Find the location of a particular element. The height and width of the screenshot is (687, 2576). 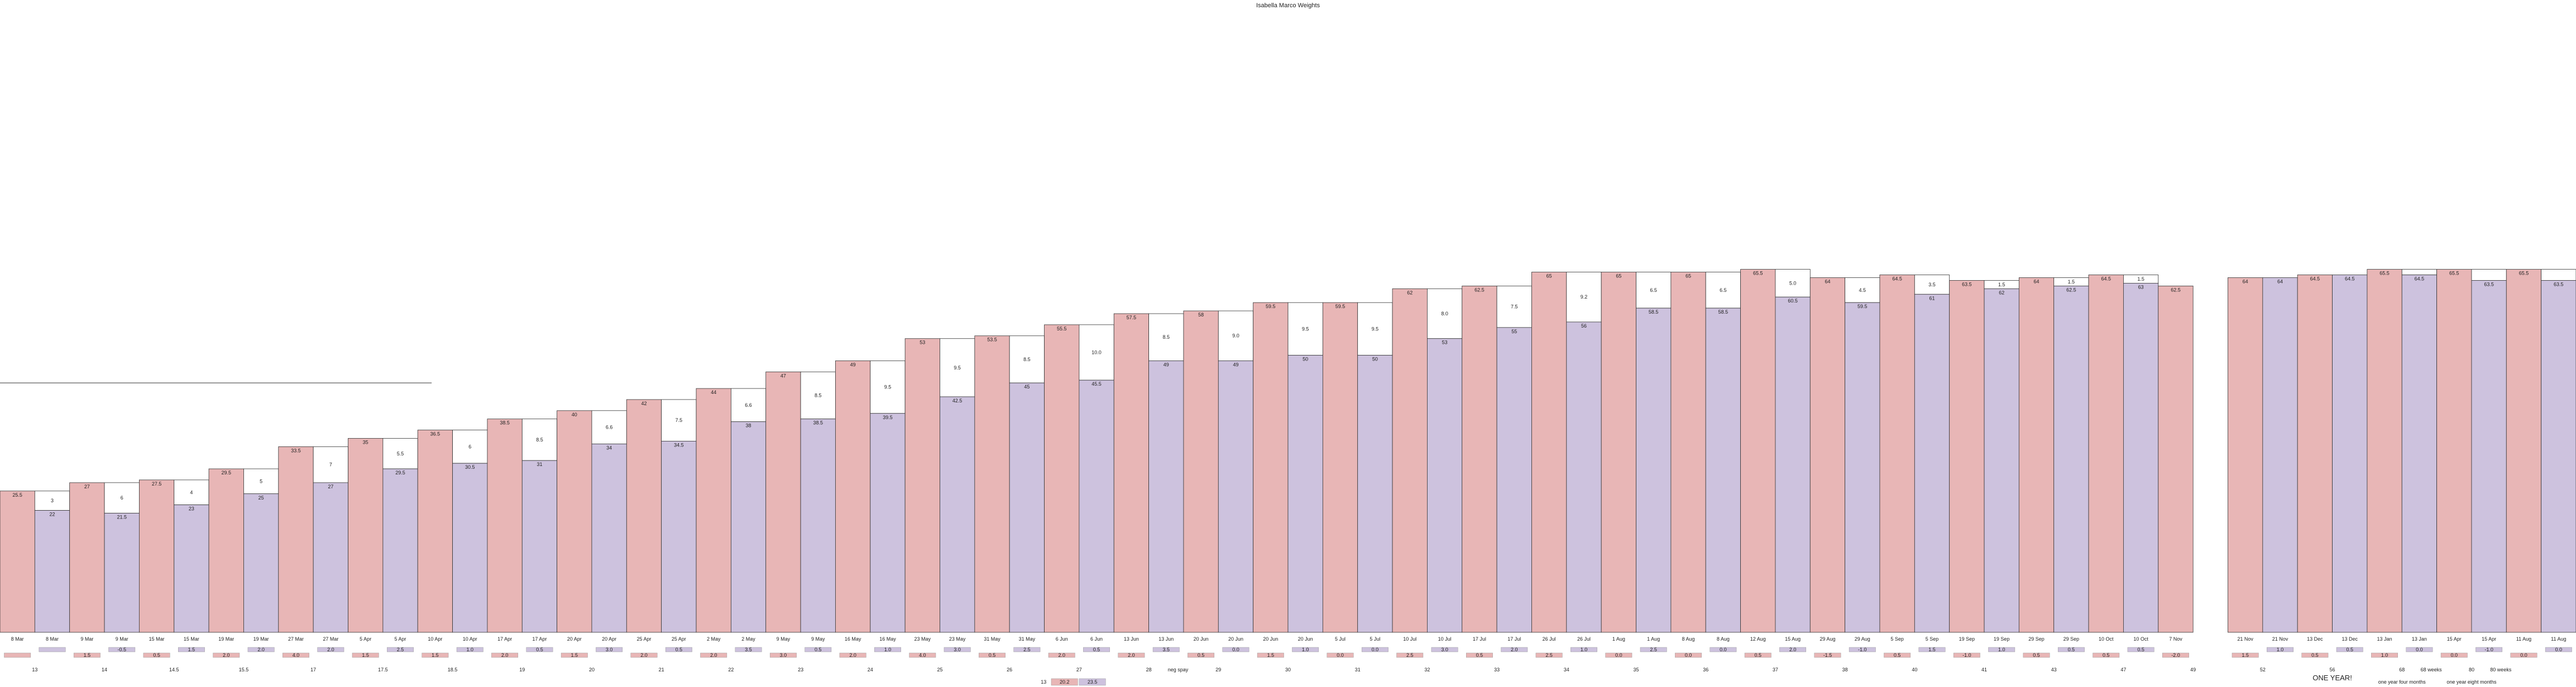

date-label: 12 Aug is located at coordinates (1758, 639).